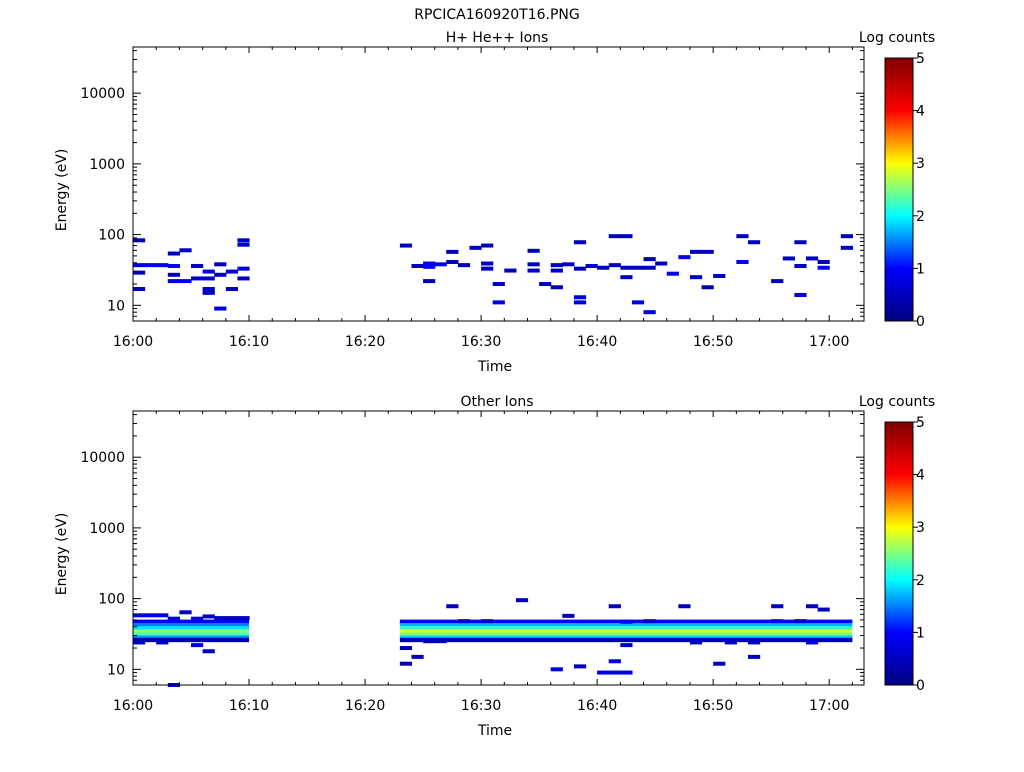 The width and height of the screenshot is (1024, 772). I want to click on y-tick-label: 1000, so click(107, 165).